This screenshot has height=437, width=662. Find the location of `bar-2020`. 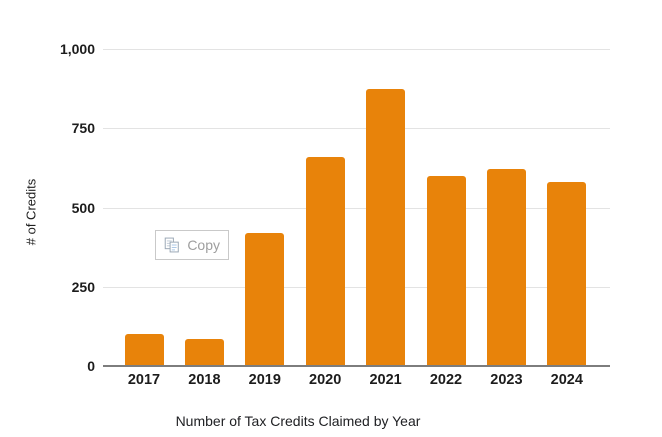

bar-2020 is located at coordinates (325, 261).